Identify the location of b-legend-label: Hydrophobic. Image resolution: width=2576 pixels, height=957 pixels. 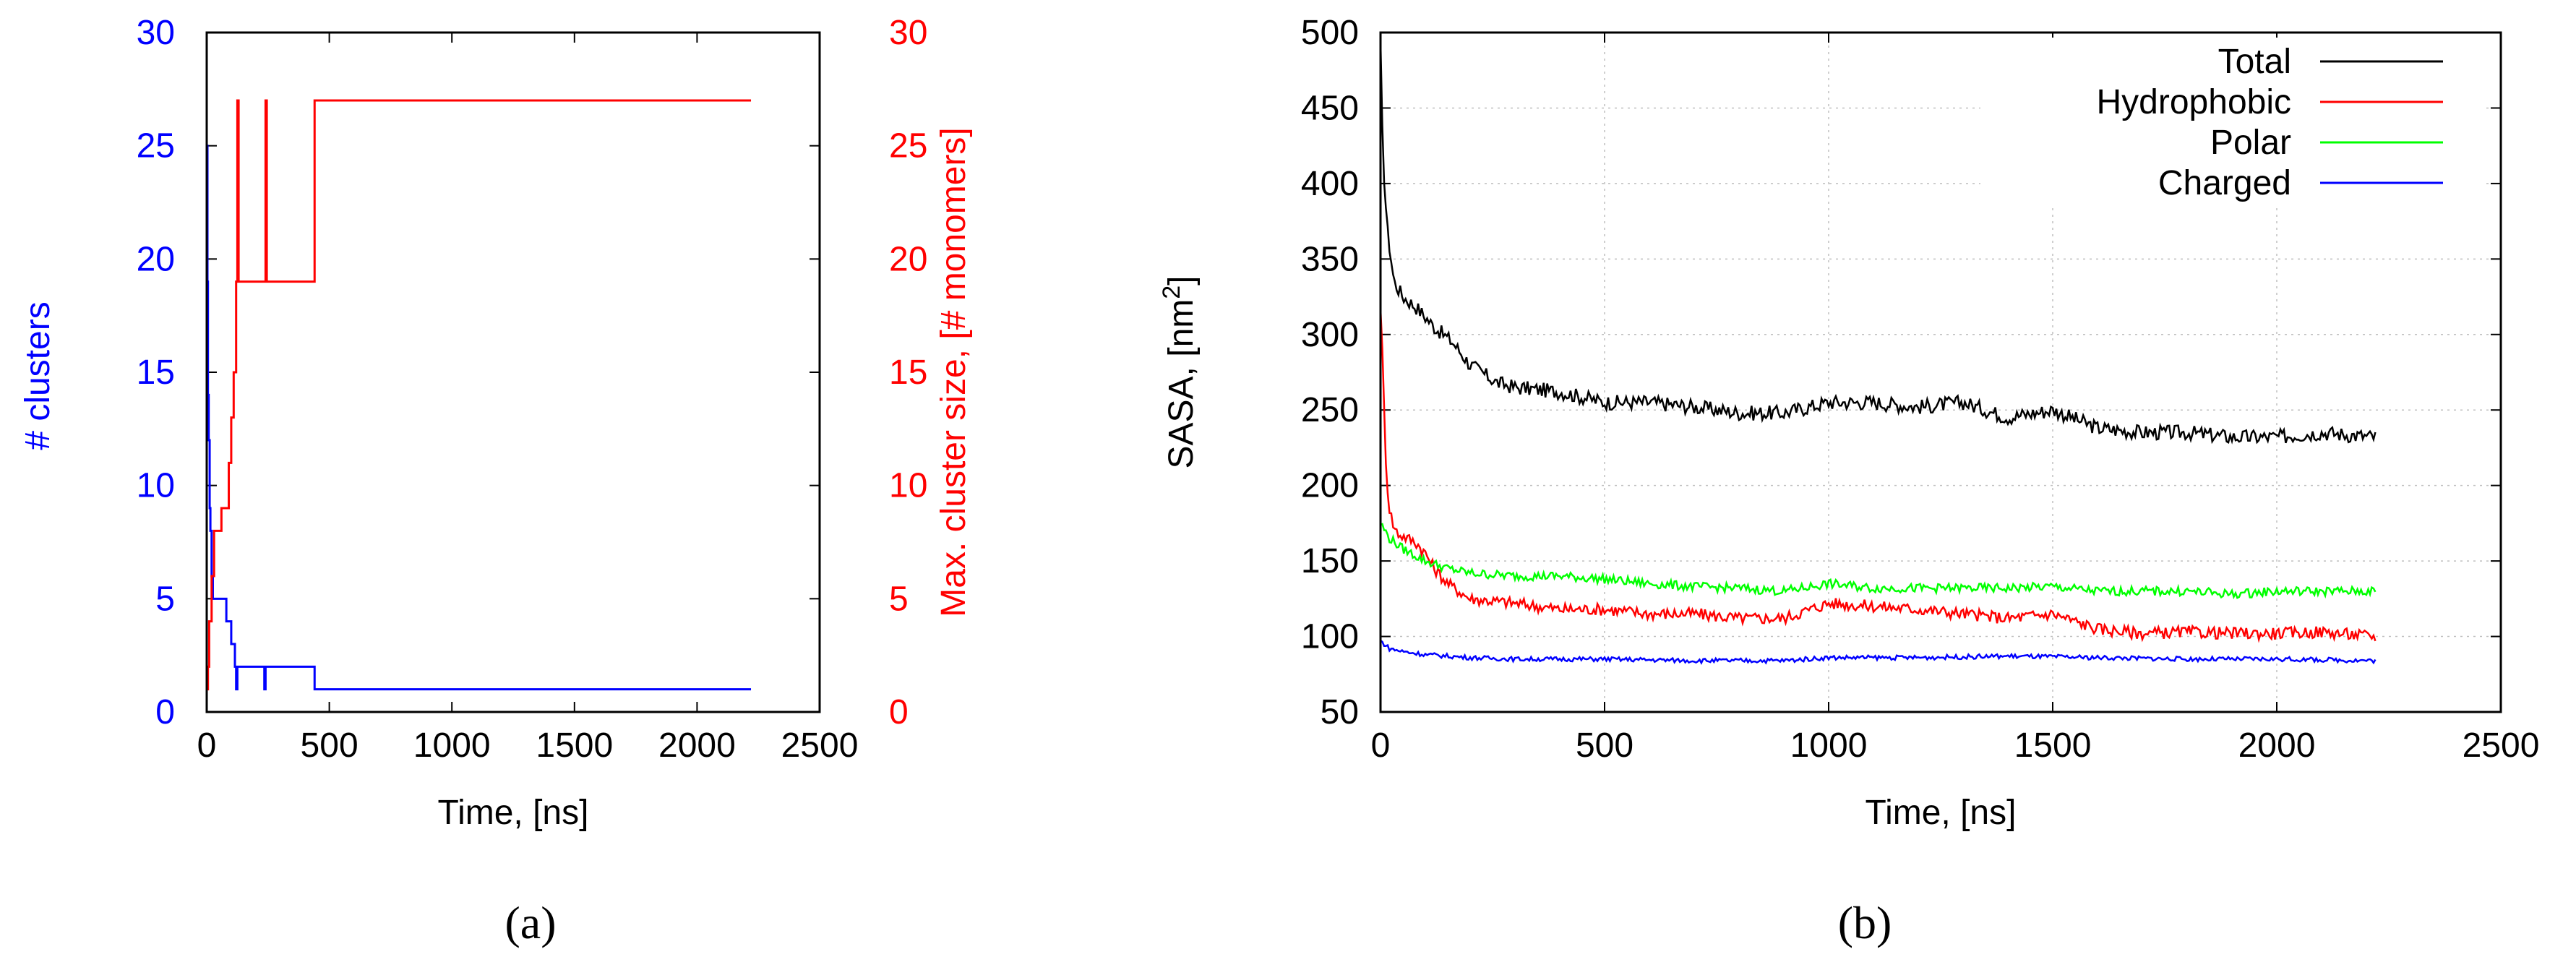
(2194, 102).